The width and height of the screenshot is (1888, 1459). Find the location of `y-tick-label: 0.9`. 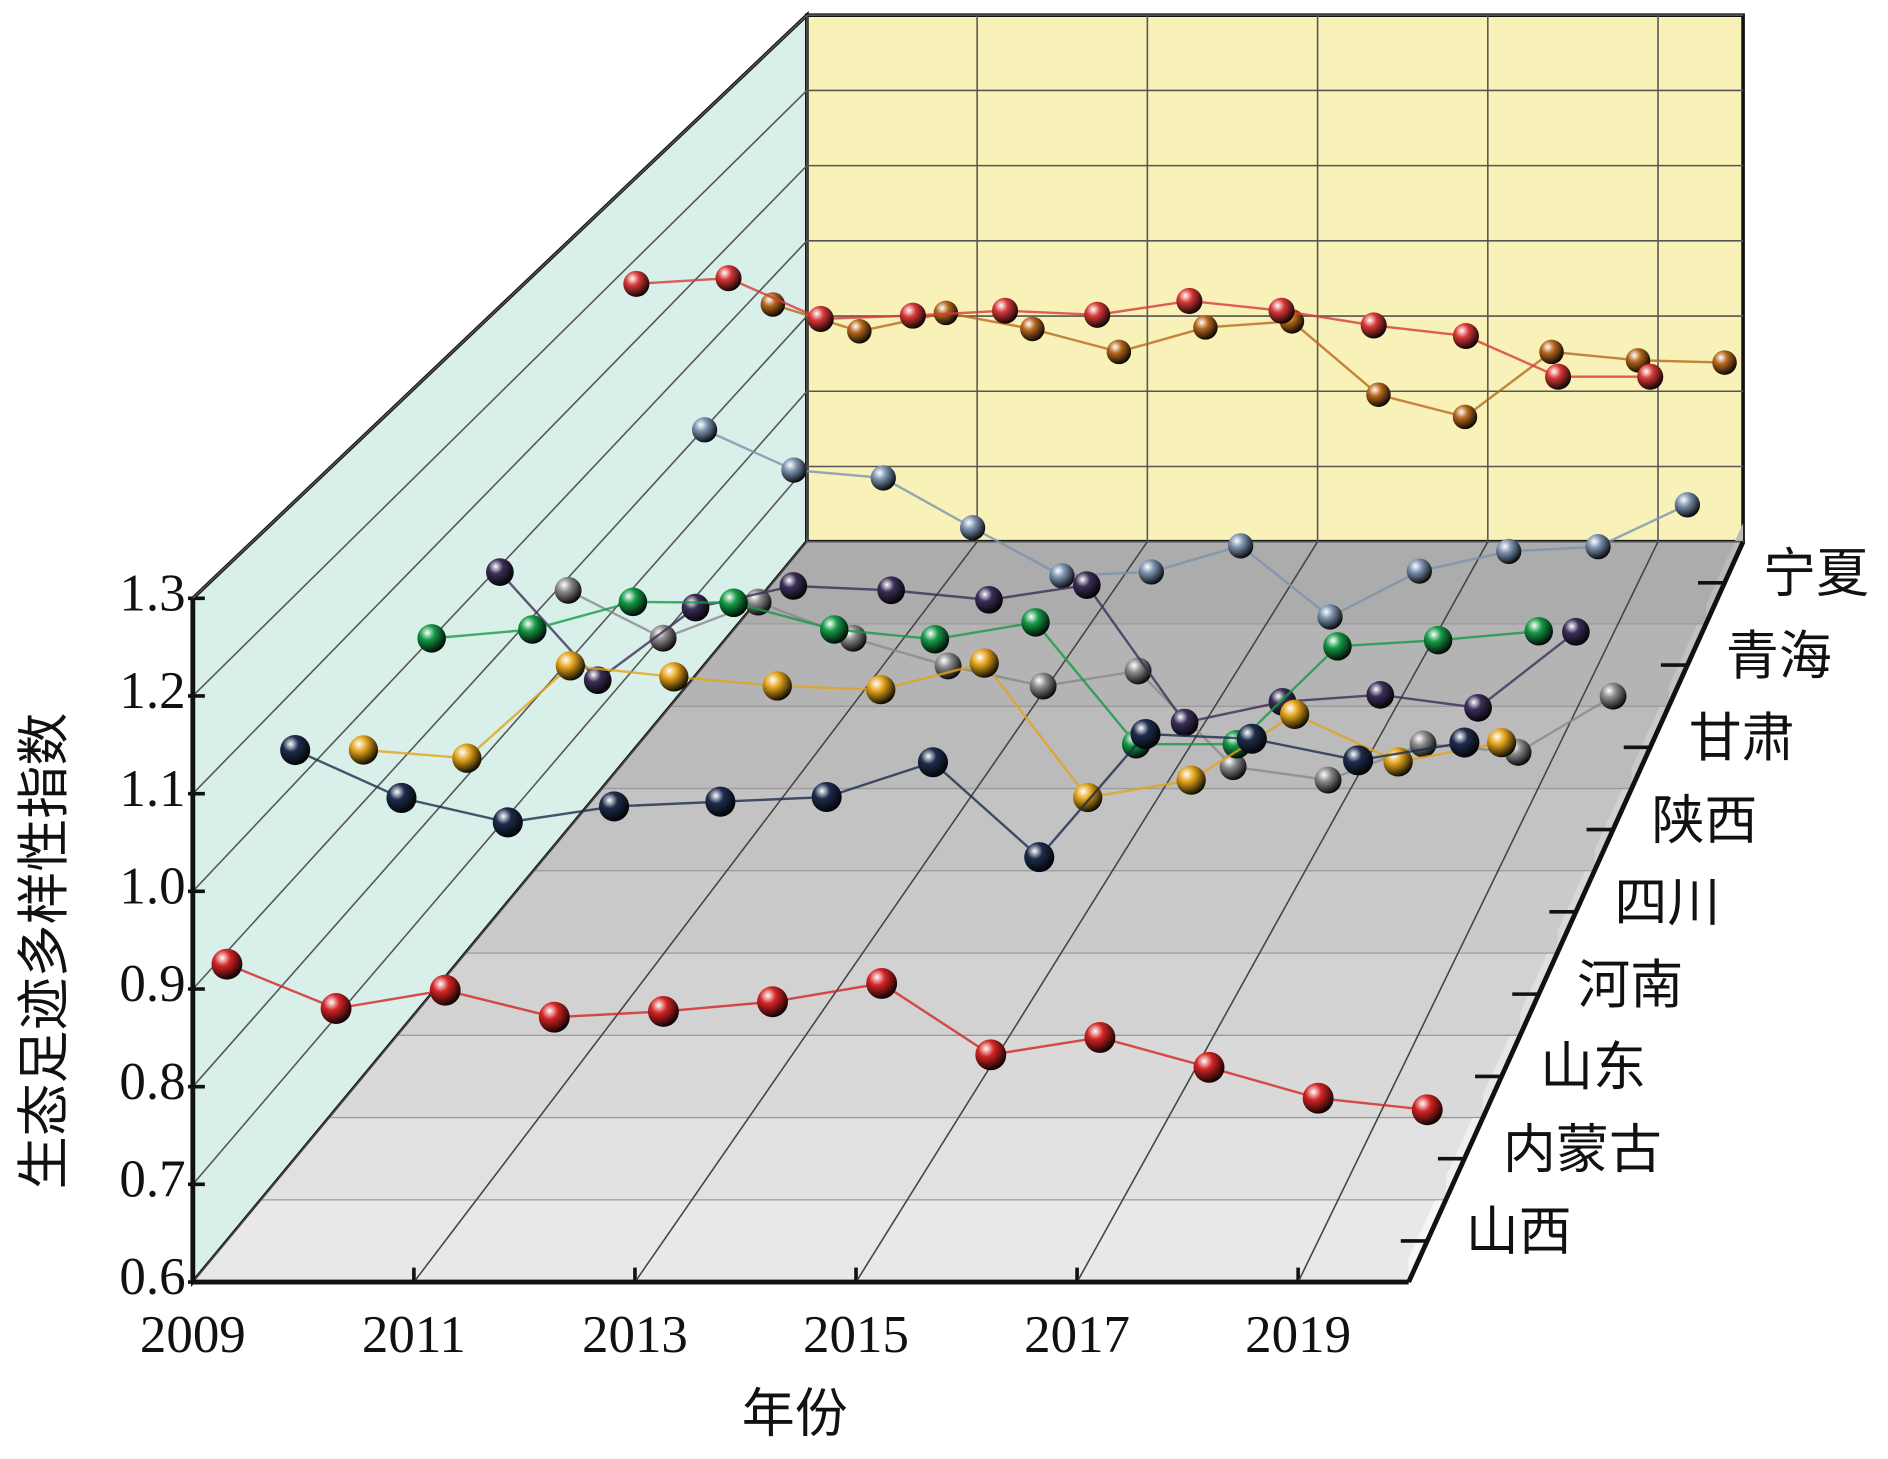

y-tick-label: 0.9 is located at coordinates (152, 984).